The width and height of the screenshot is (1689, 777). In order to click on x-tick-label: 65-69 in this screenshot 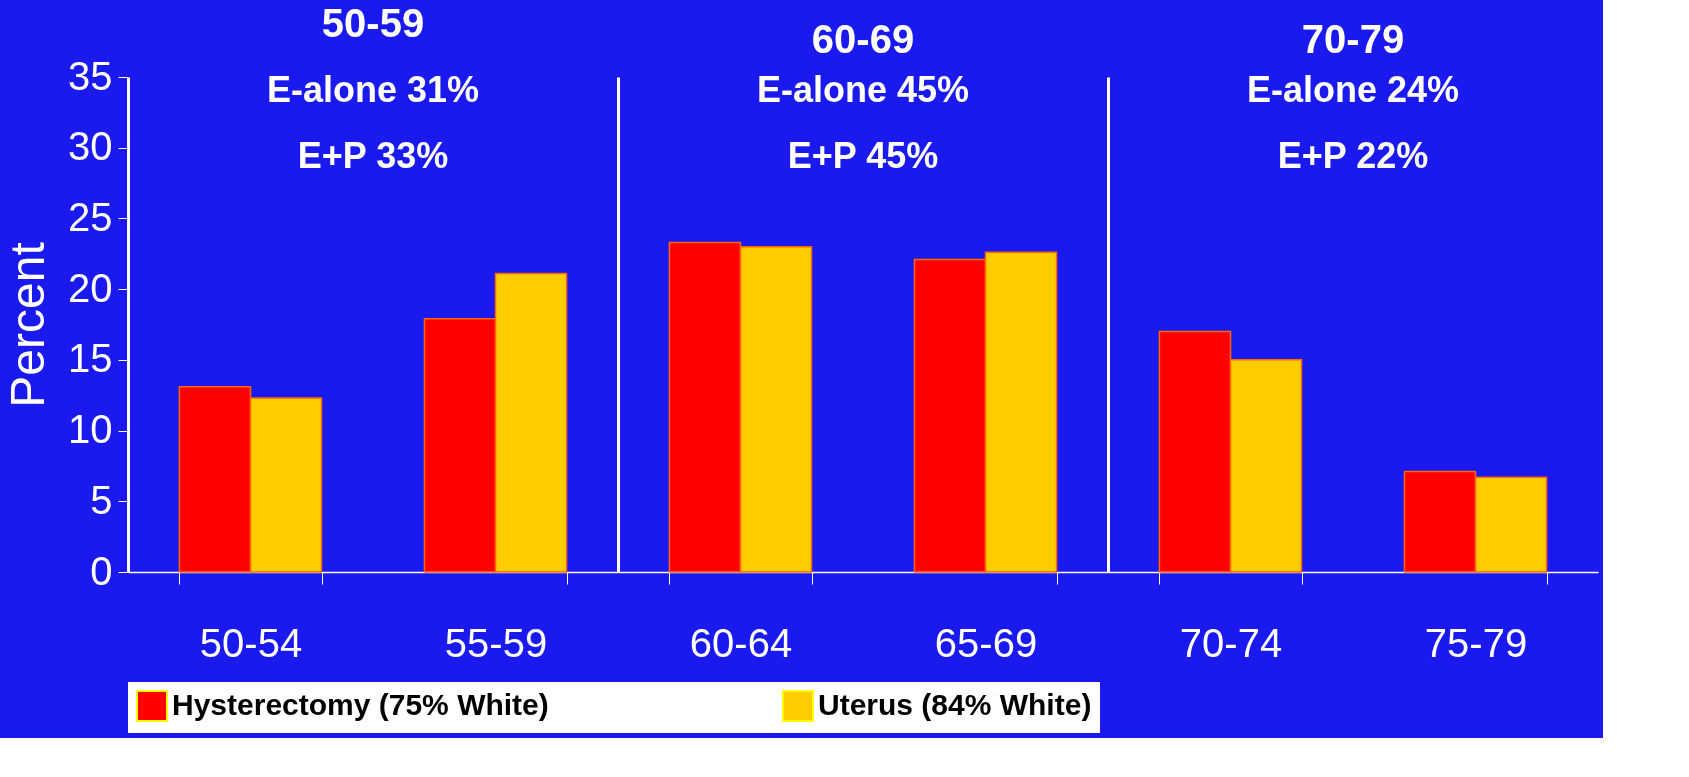, I will do `click(986, 642)`.